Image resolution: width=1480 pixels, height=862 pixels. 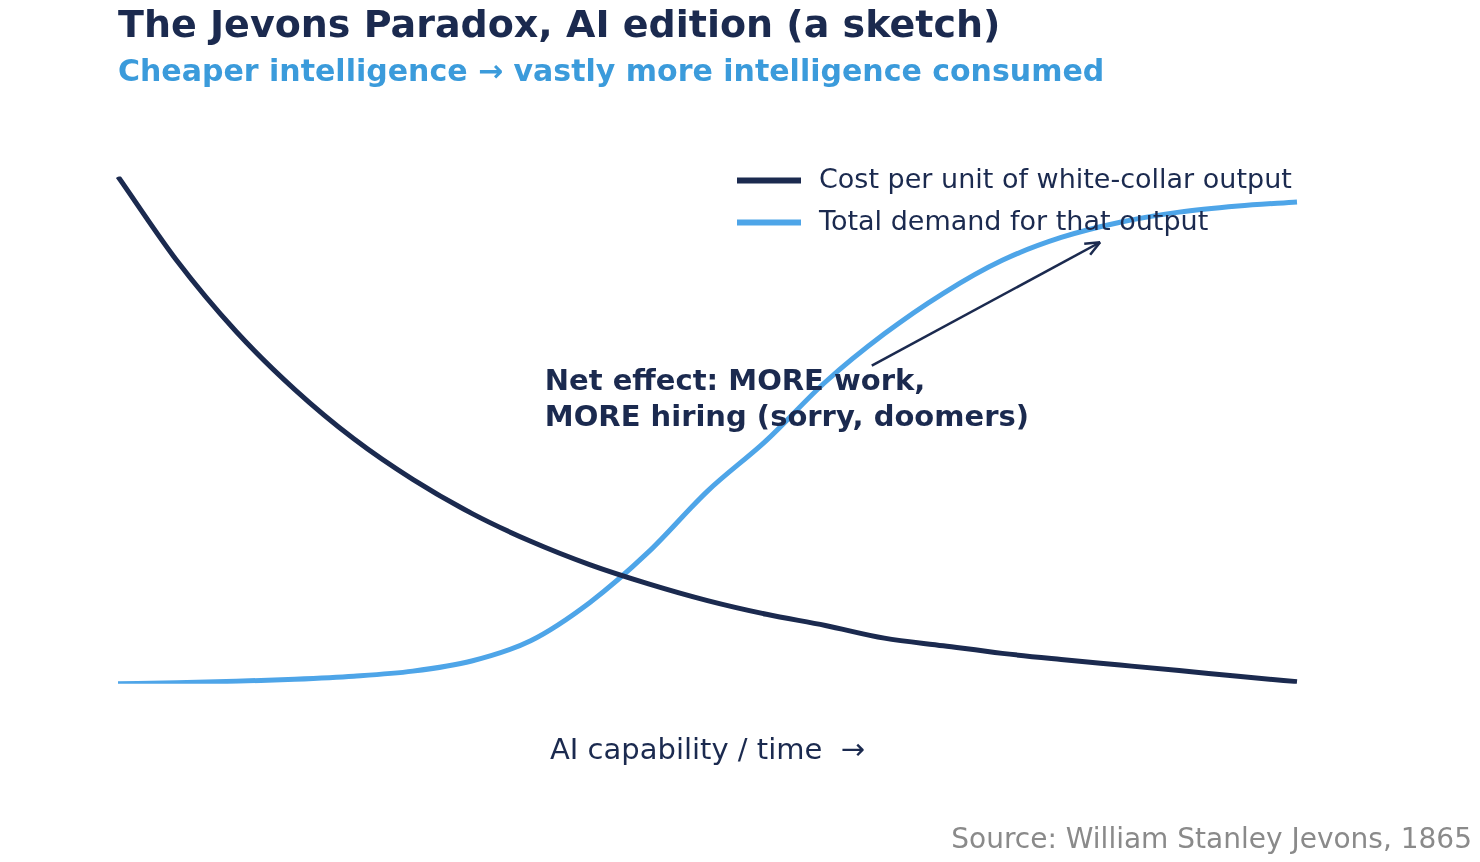 I want to click on x-axis-title: AI capability / time →, so click(x=707, y=749).